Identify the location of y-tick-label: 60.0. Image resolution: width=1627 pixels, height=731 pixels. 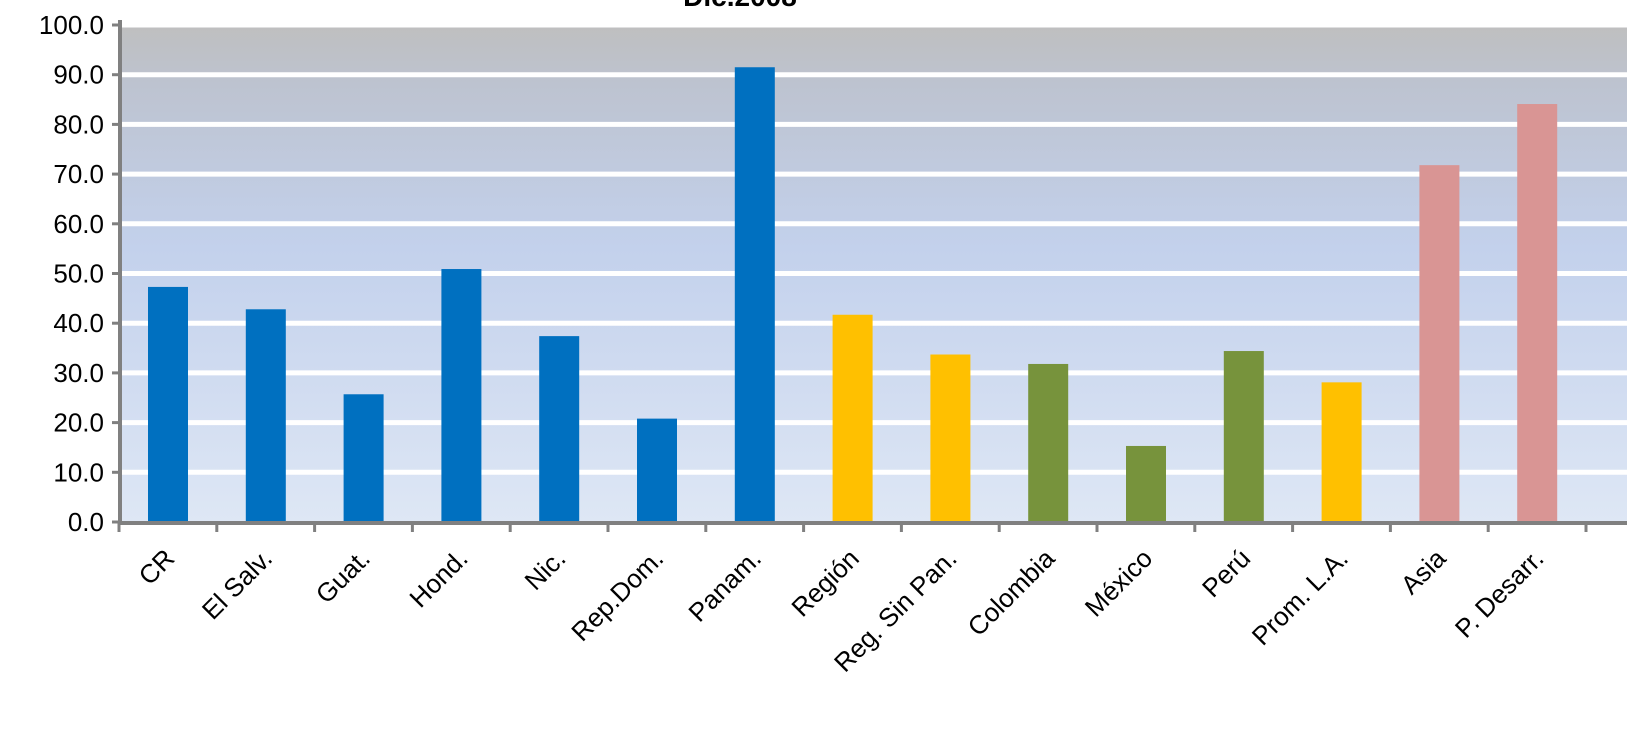
(78, 224).